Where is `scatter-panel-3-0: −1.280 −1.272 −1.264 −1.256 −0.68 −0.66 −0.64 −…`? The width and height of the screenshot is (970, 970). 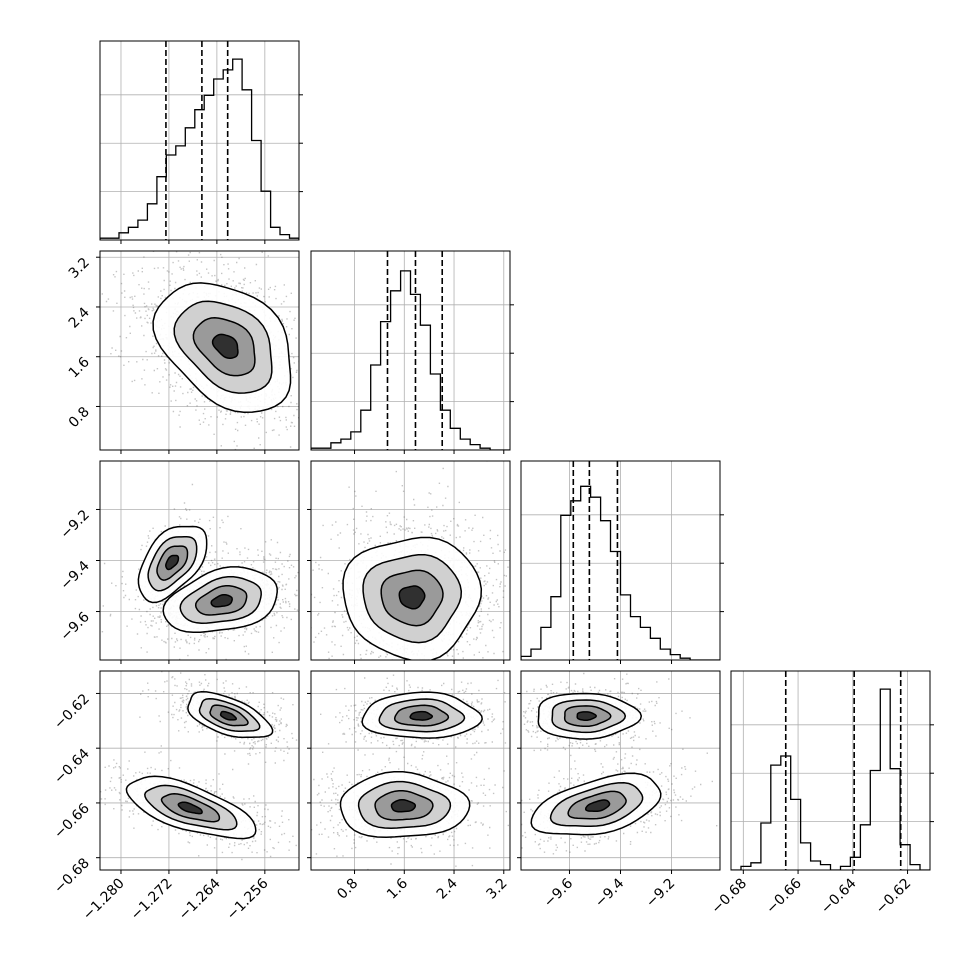 scatter-panel-3-0: −1.280 −1.272 −1.264 −1.256 −0.68 −0.66 −0.64 −… is located at coordinates (175, 797).